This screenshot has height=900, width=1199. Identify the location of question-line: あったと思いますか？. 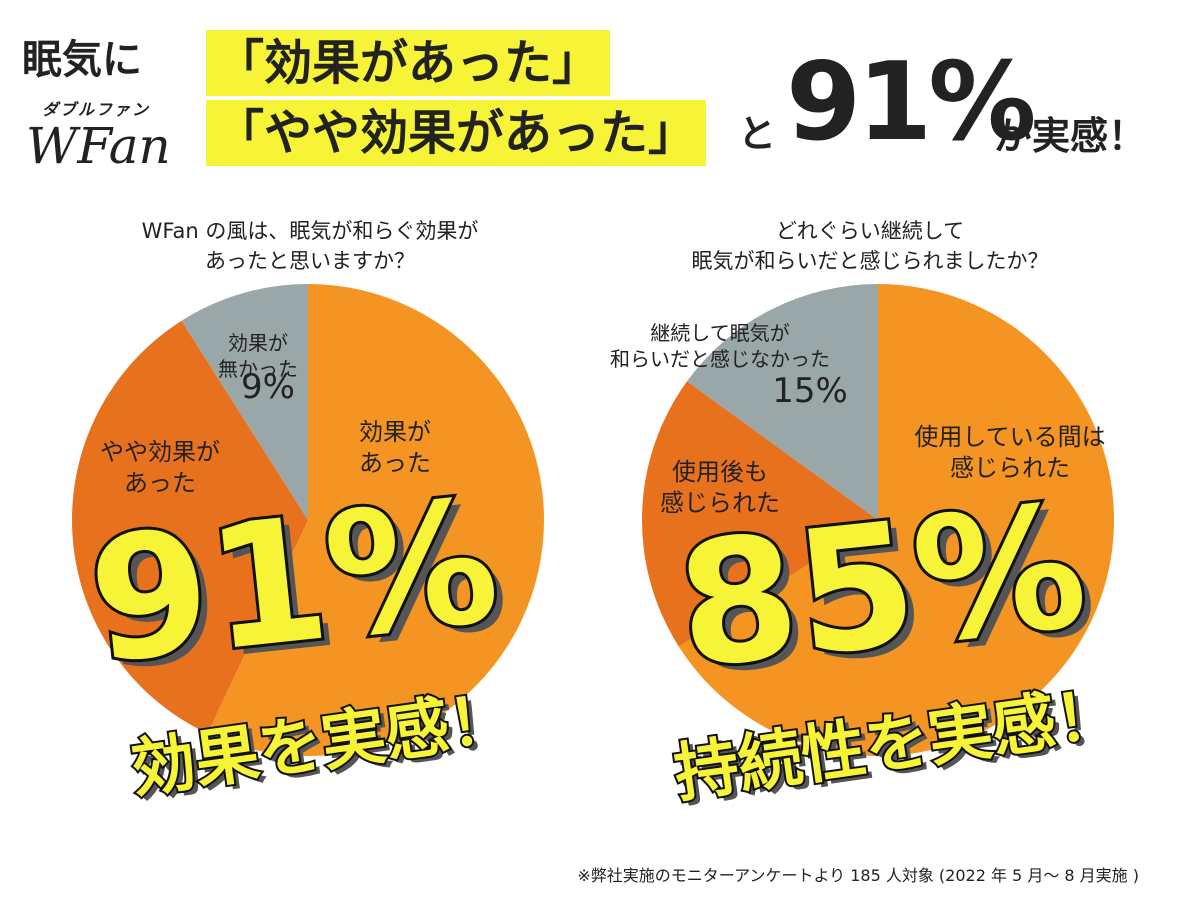
(310, 261).